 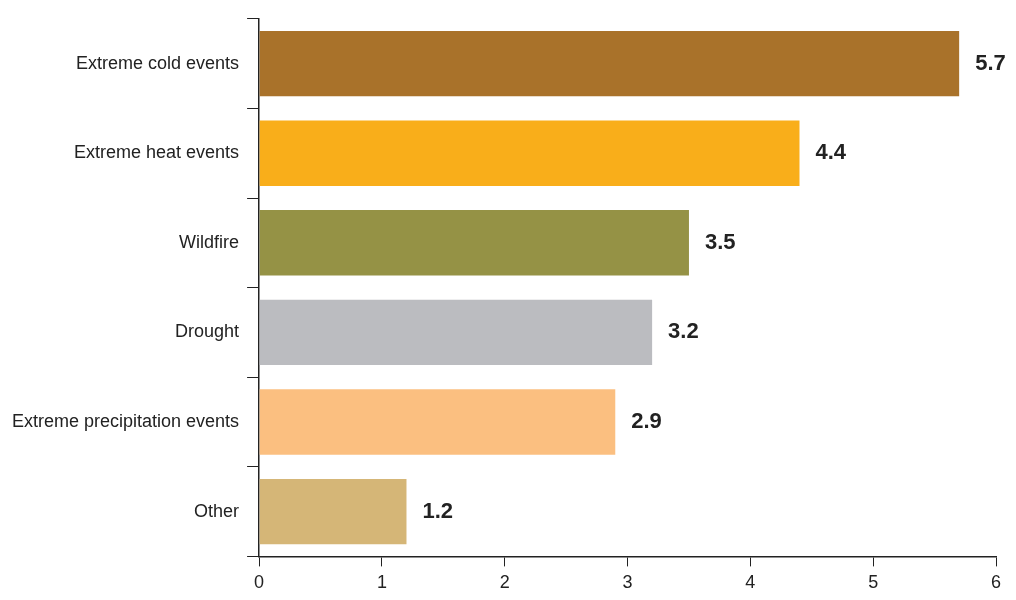 I want to click on y-tick-label: Other, so click(x=217, y=510).